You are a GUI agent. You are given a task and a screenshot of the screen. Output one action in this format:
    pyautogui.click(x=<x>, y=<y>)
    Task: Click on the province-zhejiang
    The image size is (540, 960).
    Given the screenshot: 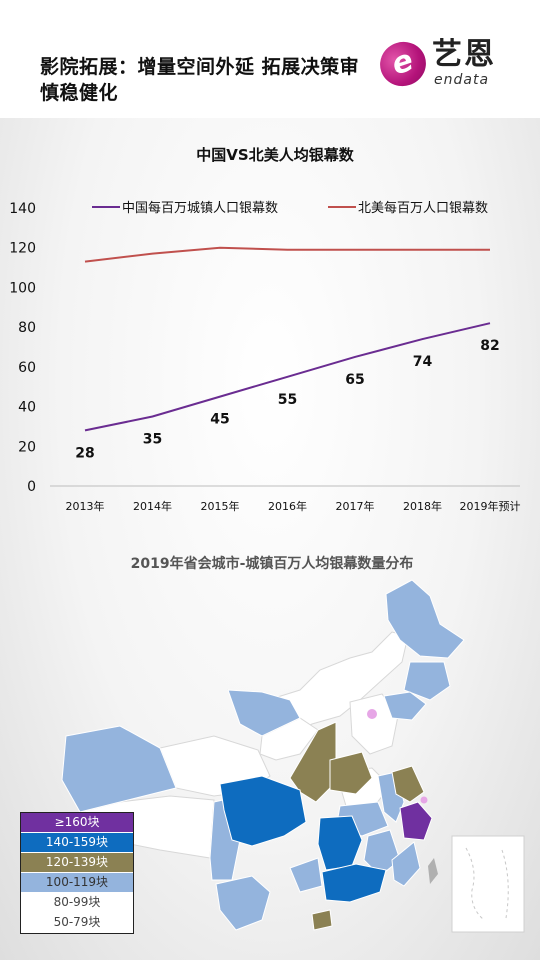 What is the action you would take?
    pyautogui.click(x=416, y=821)
    